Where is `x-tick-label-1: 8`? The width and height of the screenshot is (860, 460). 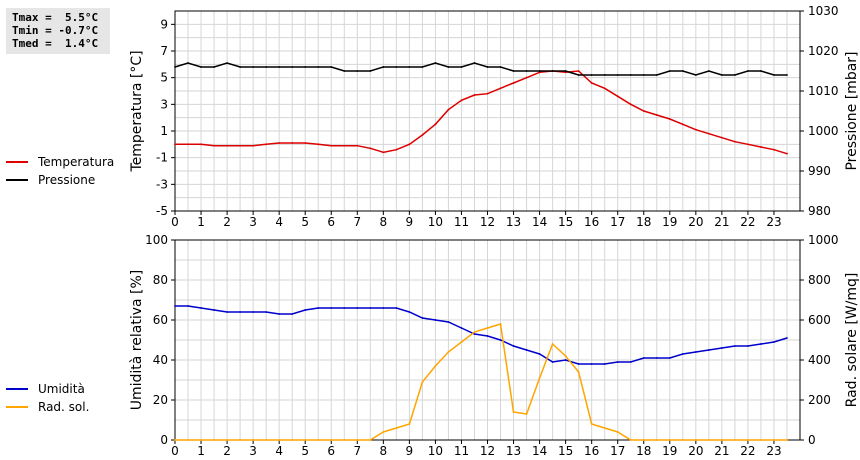
x-tick-label-1: 8 is located at coordinates (384, 451).